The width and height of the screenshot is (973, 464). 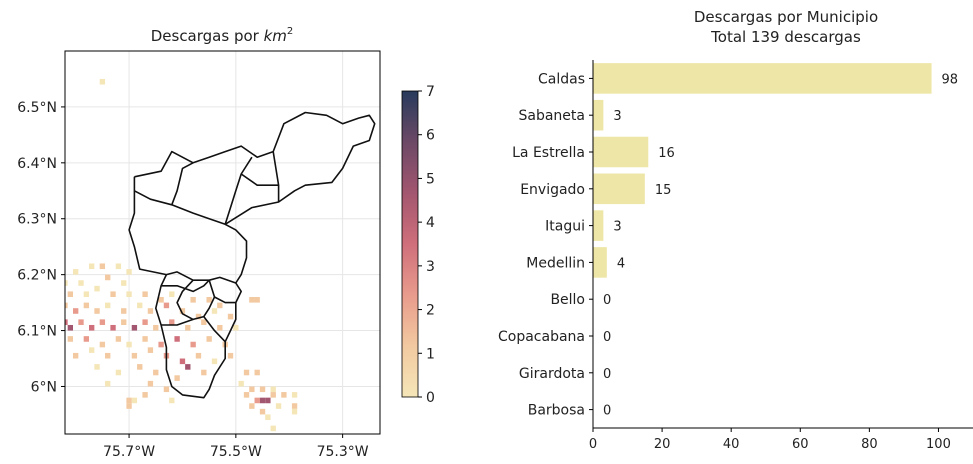 What do you see at coordinates (548, 153) in the screenshot?
I see `bar-category-label: La Estrella` at bounding box center [548, 153].